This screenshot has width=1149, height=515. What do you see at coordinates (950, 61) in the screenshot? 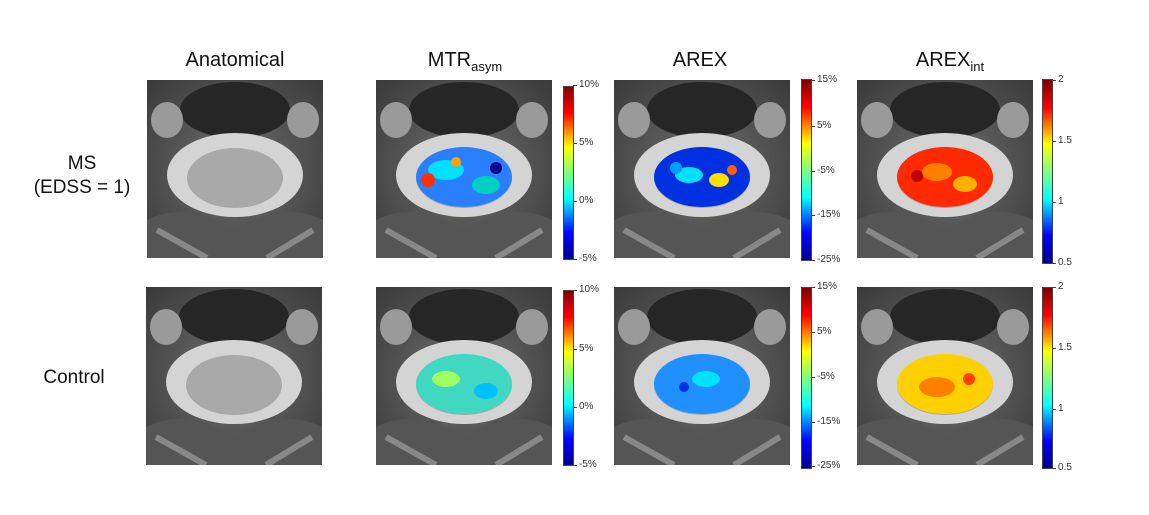
I see `column-title-arex-int: AREXint` at bounding box center [950, 61].